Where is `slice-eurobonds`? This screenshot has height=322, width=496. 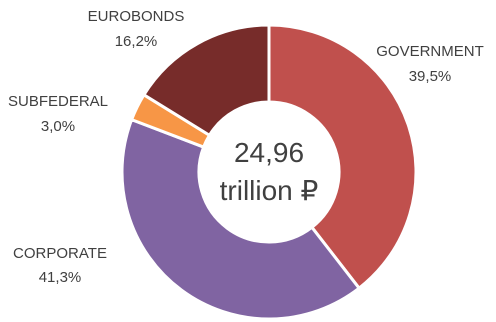
slice-eurobonds is located at coordinates (206, 80).